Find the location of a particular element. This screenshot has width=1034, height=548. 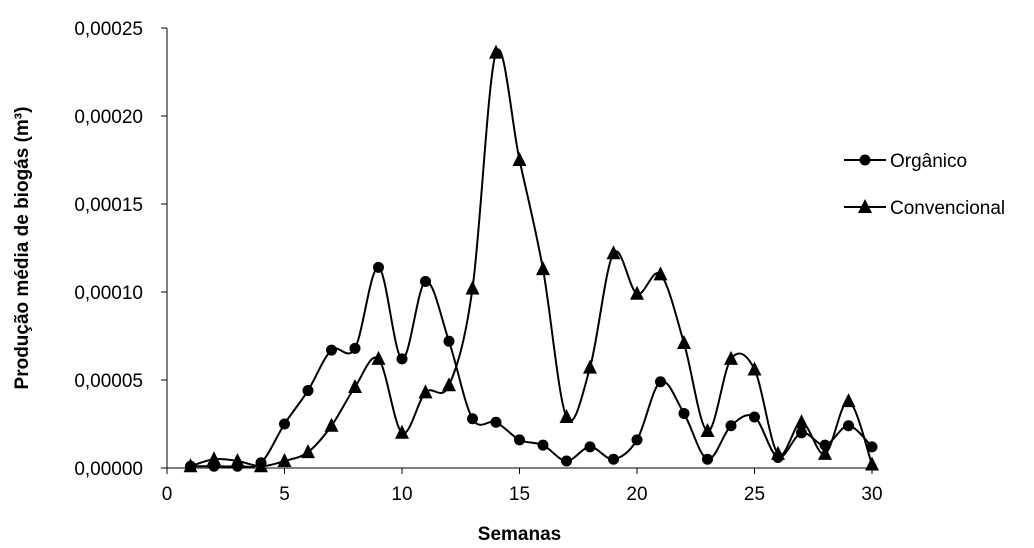

x-tick-label: 0 is located at coordinates (167, 494).